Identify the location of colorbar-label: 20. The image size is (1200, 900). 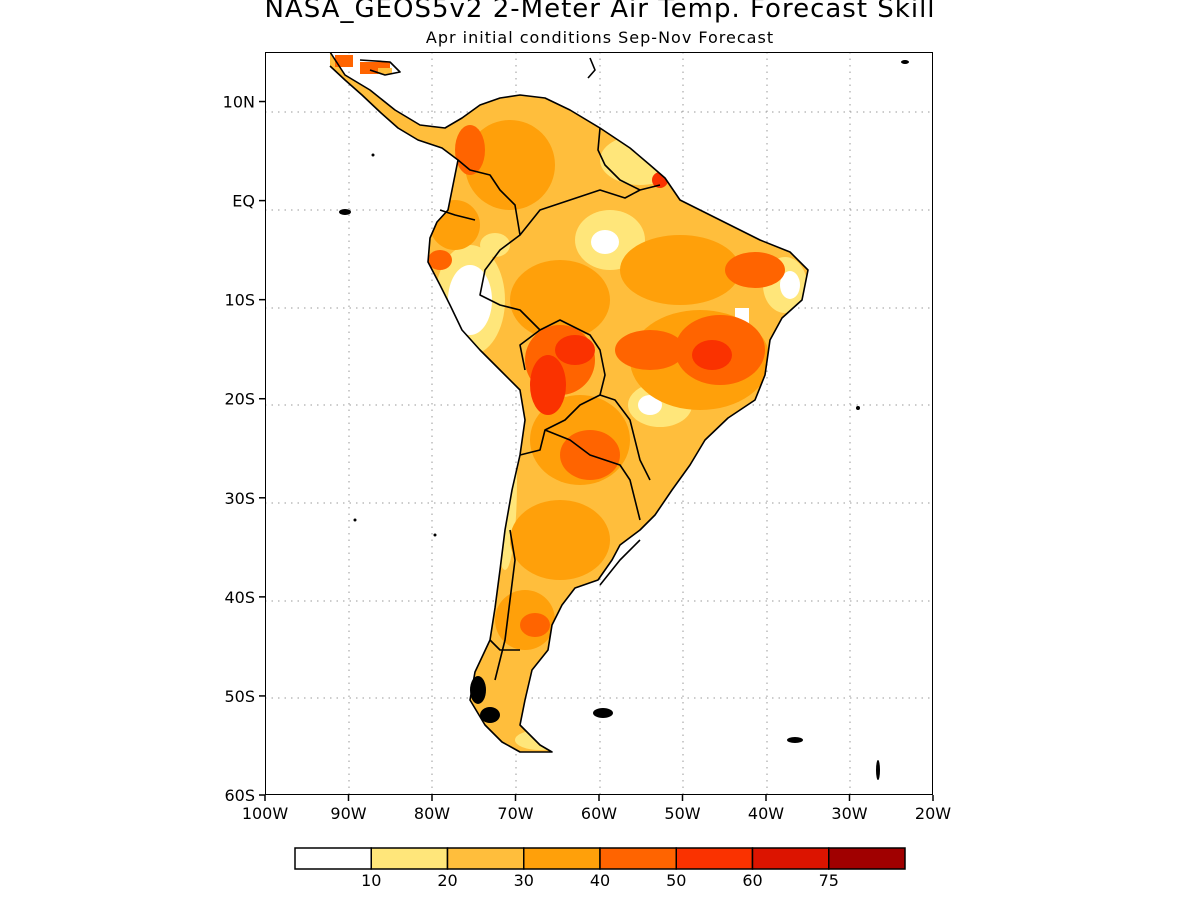
(447, 880).